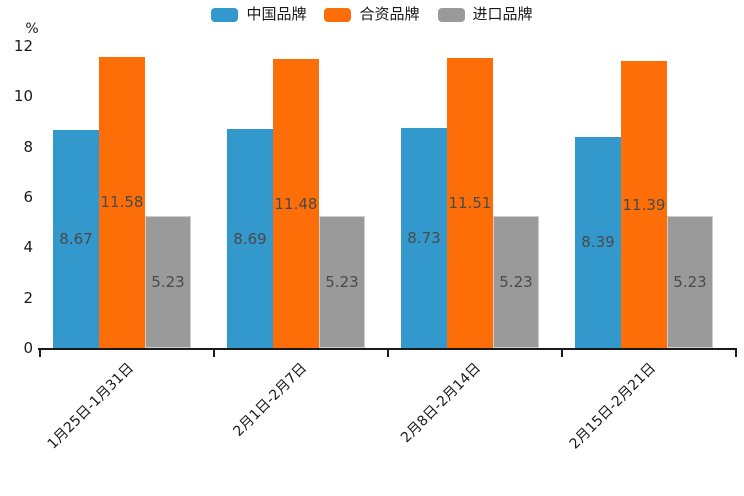 This screenshot has width=744, height=496. I want to click on bar-value-label: 8.67, so click(76, 238).